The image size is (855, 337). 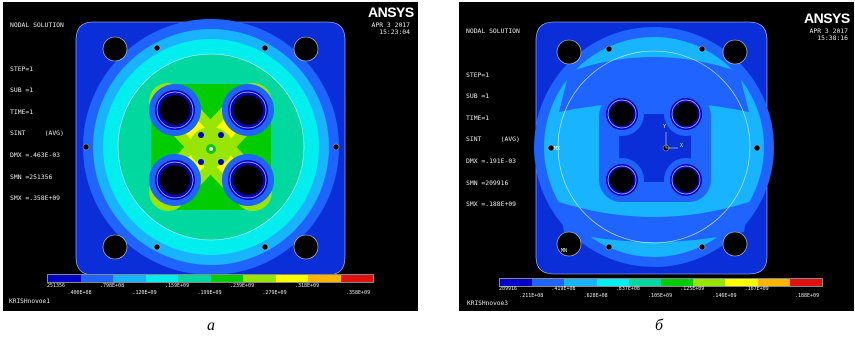 I want to click on legend-tick-label: .167E+09, so click(x=756, y=289).